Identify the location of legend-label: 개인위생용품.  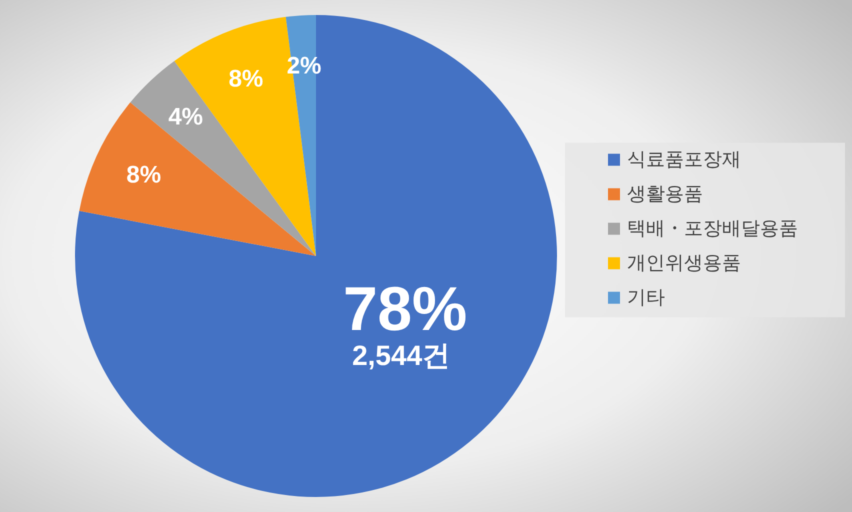
(684, 263).